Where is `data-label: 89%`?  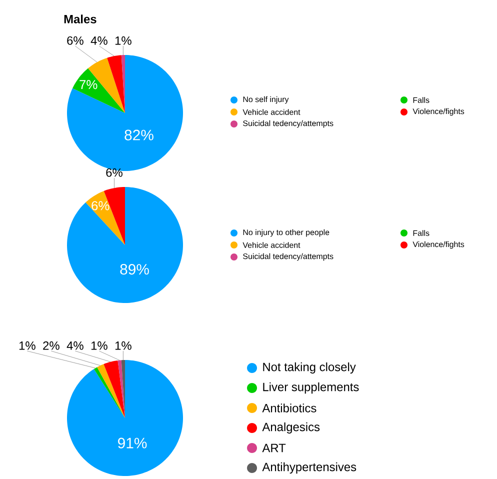 data-label: 89% is located at coordinates (134, 269).